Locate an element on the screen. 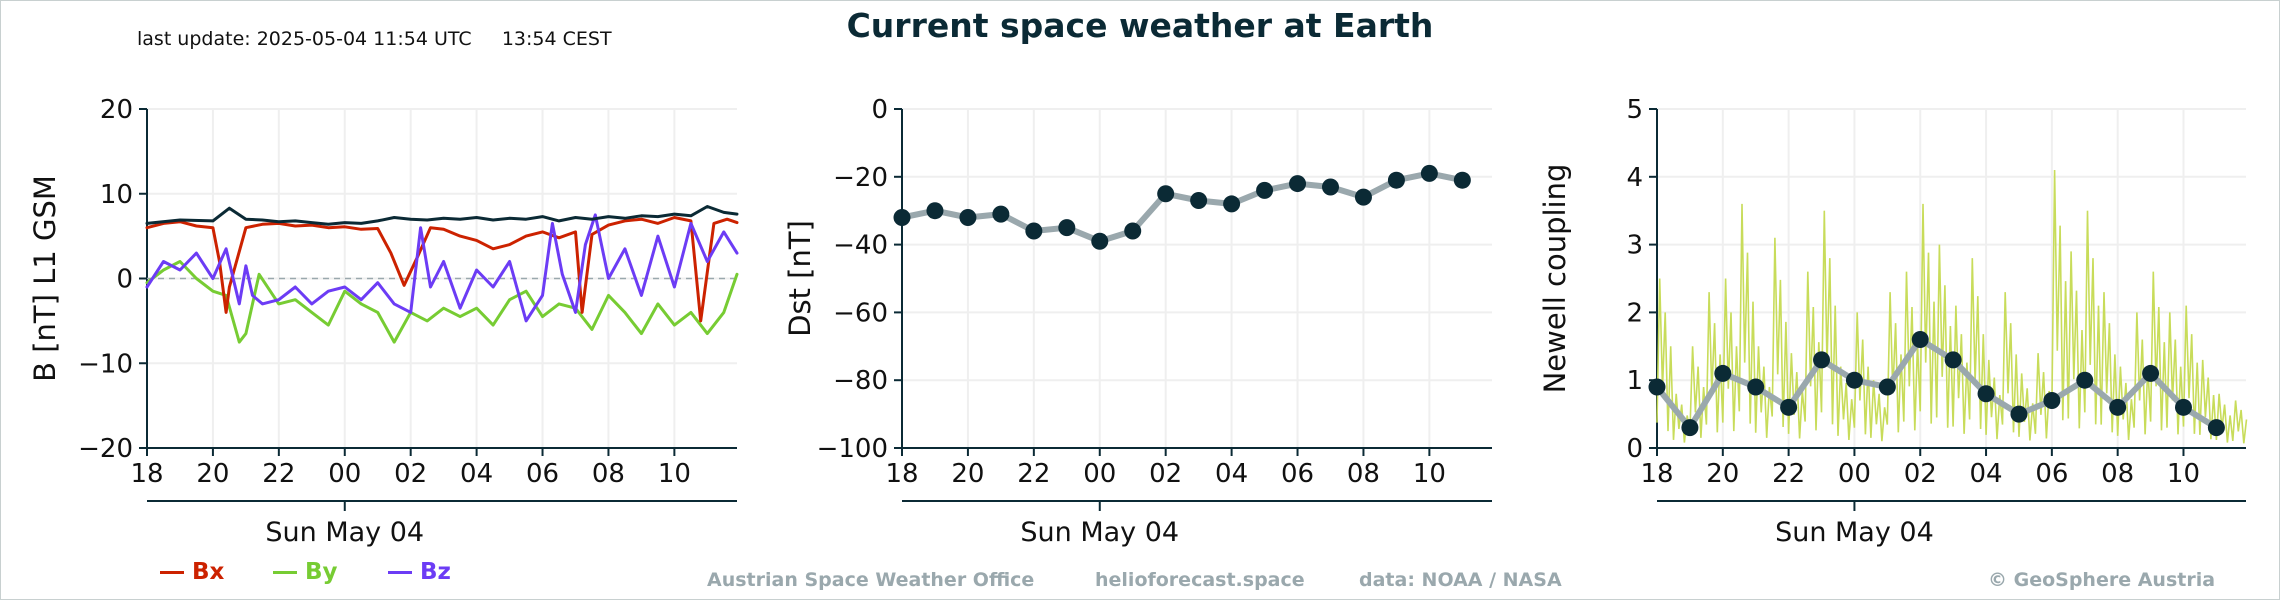  footer-data-source: data: NOAA / NASA is located at coordinates (1460, 580).